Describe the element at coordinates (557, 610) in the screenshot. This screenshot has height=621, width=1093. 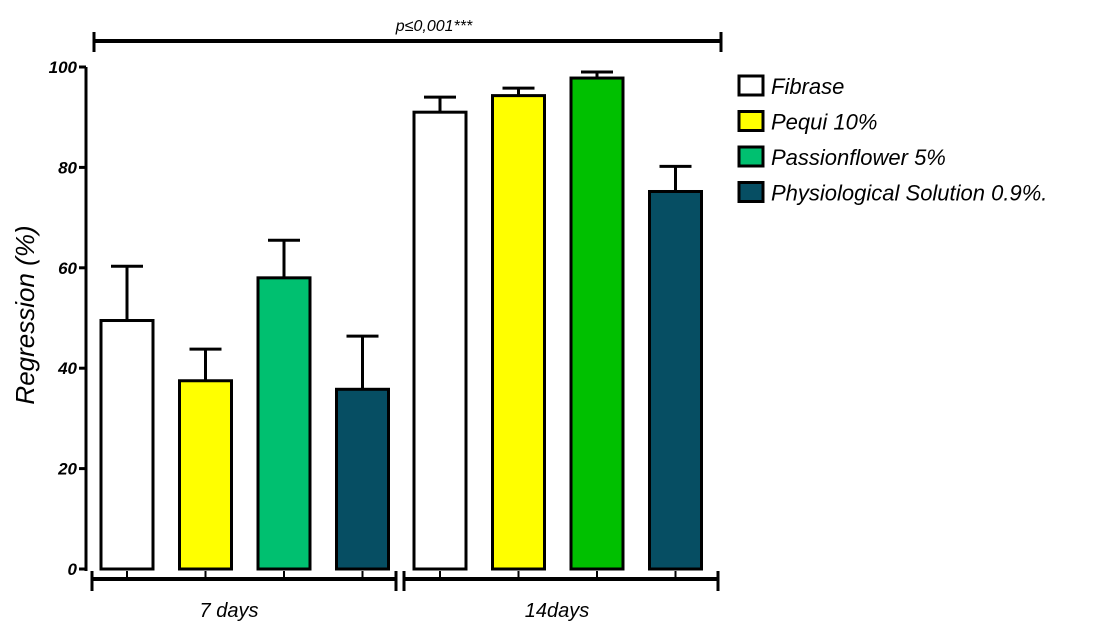
I see `group-label-14days: 14days` at that location.